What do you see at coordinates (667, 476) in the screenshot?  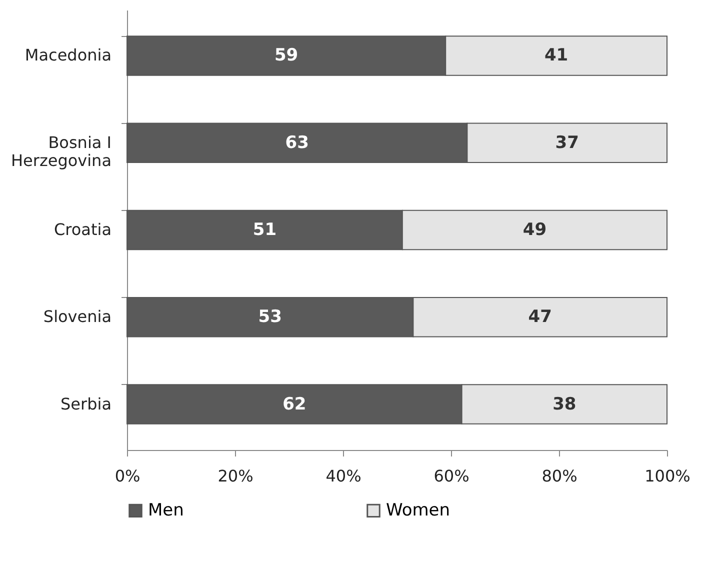 I see `x-tick-label: 100%` at bounding box center [667, 476].